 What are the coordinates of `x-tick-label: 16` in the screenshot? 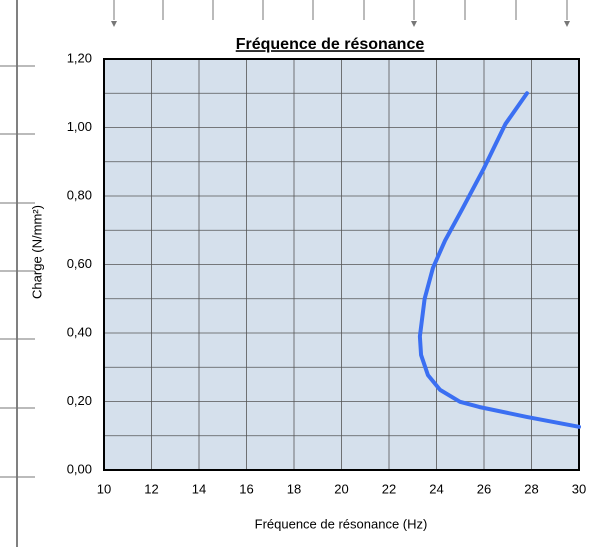 It's located at (246, 488).